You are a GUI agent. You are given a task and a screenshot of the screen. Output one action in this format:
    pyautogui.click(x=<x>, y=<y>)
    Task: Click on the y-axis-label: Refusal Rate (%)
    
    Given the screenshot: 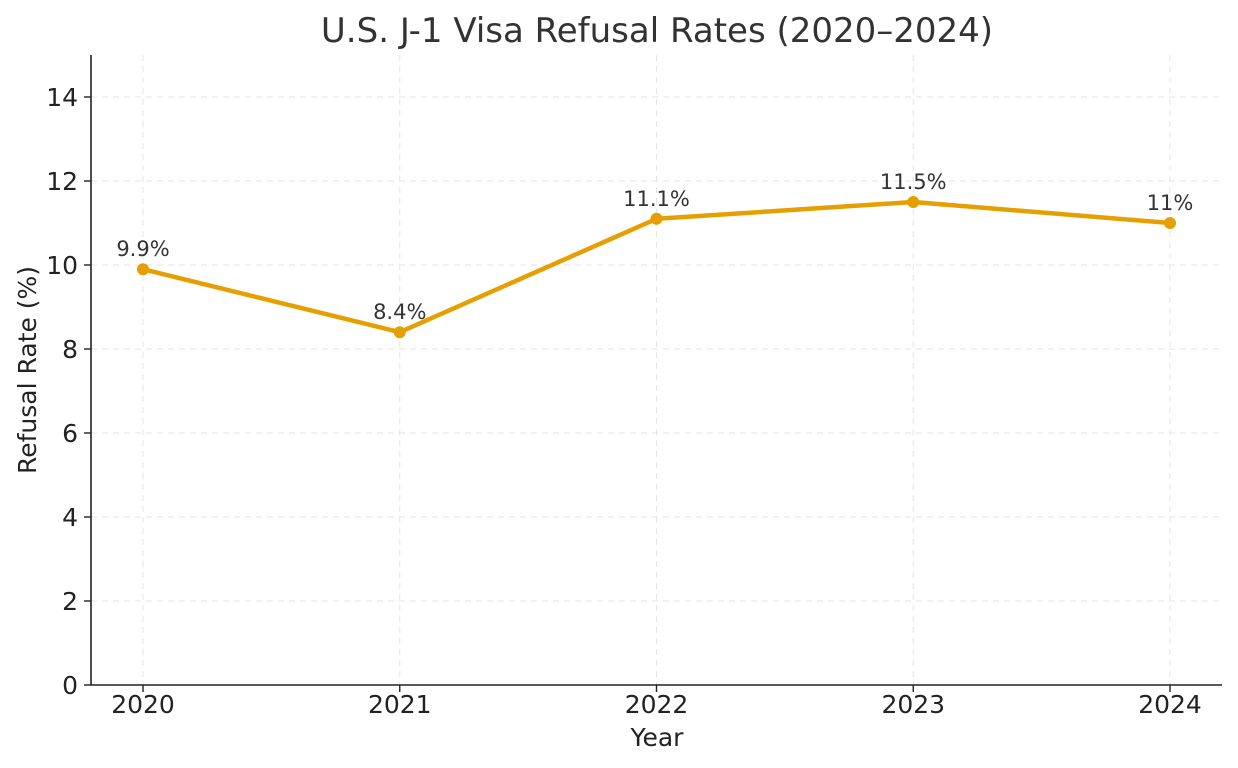 What is the action you would take?
    pyautogui.click(x=27, y=370)
    